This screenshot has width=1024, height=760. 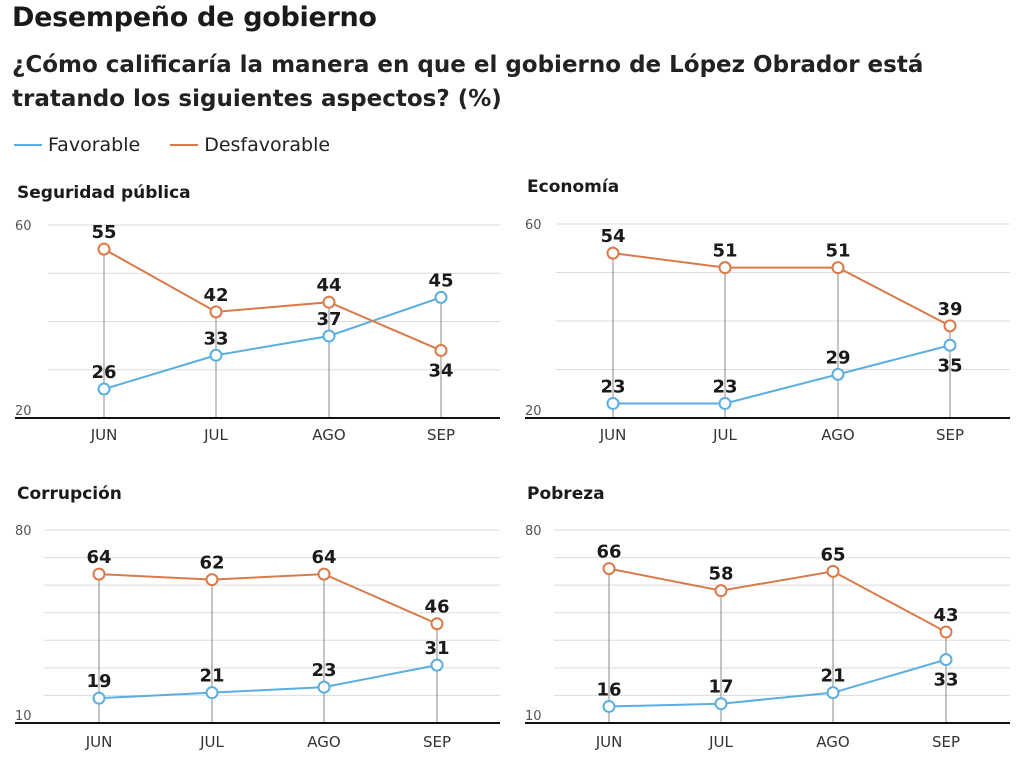 I want to click on page-title: Desempeño de gobierno, so click(x=194, y=17).